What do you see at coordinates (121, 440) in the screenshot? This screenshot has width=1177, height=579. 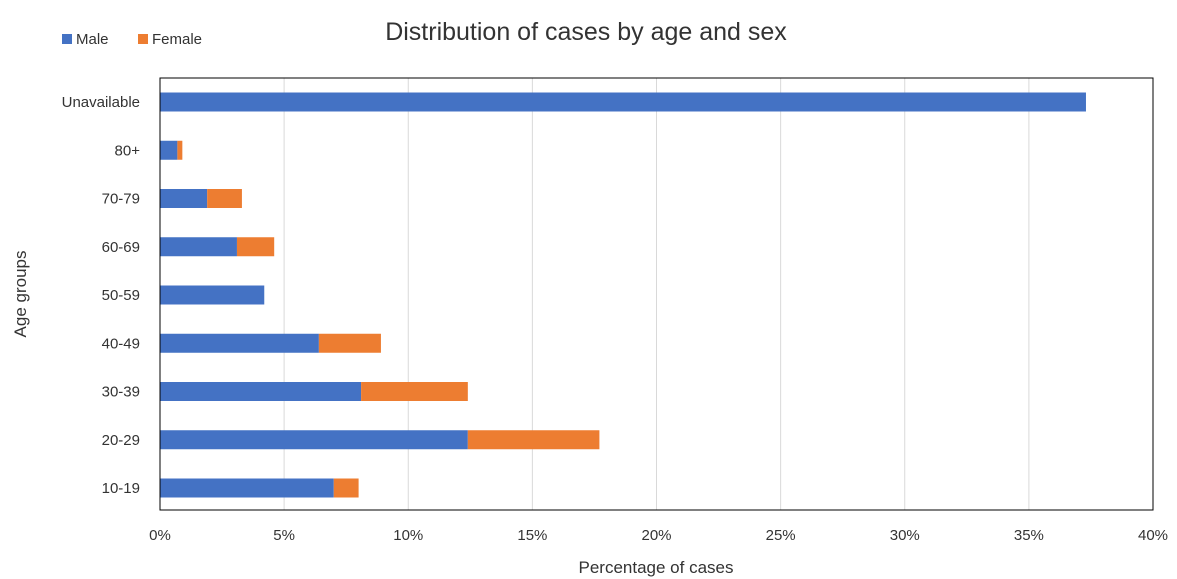 I see `y-tick-label: 20-29` at bounding box center [121, 440].